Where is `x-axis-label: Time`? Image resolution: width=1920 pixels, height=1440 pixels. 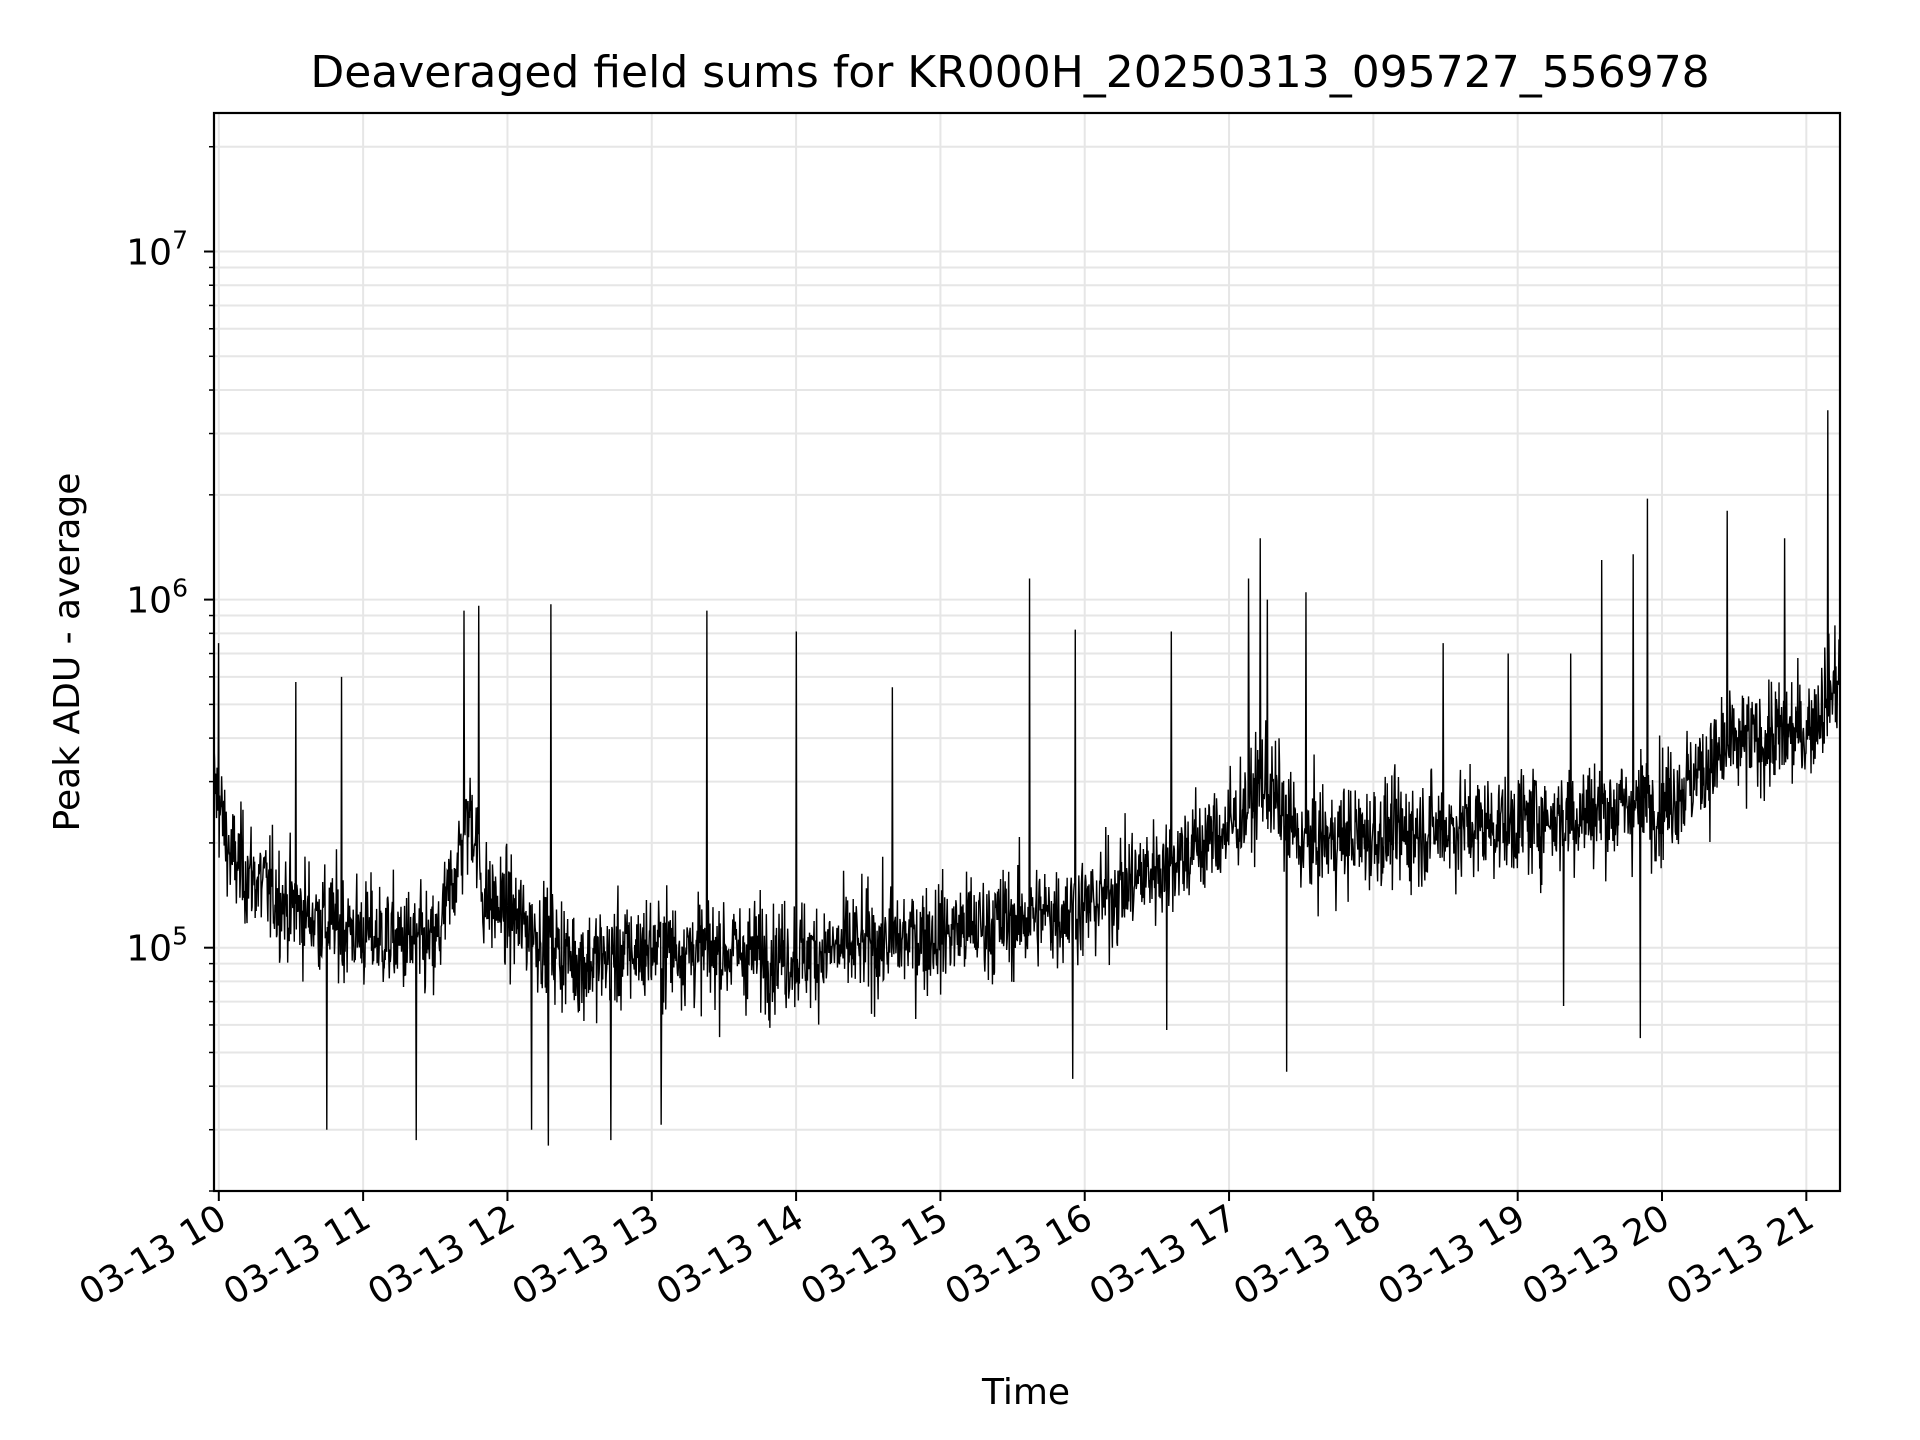
x-axis-label: Time is located at coordinates (1025, 1392).